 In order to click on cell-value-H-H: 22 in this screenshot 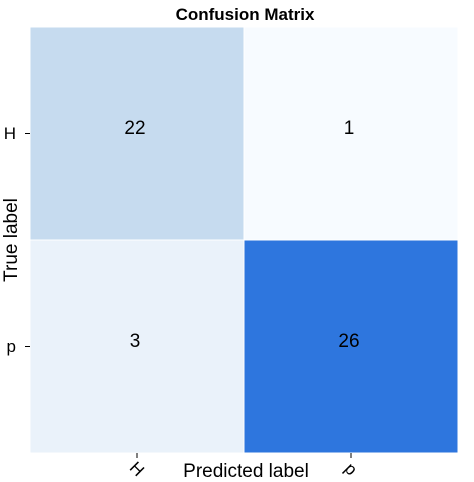, I will do `click(134, 128)`.